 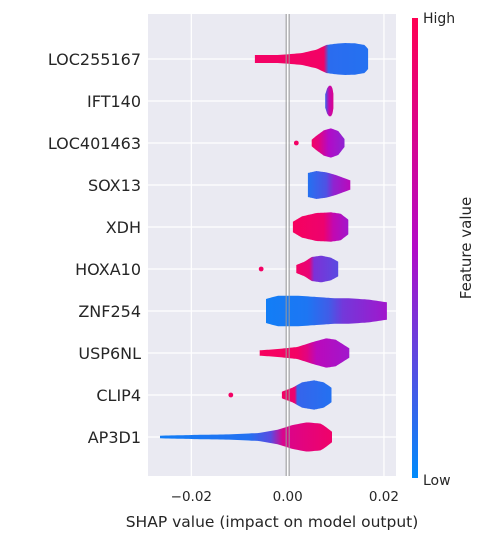 I want to click on colorbar-gradient, so click(x=415, y=248).